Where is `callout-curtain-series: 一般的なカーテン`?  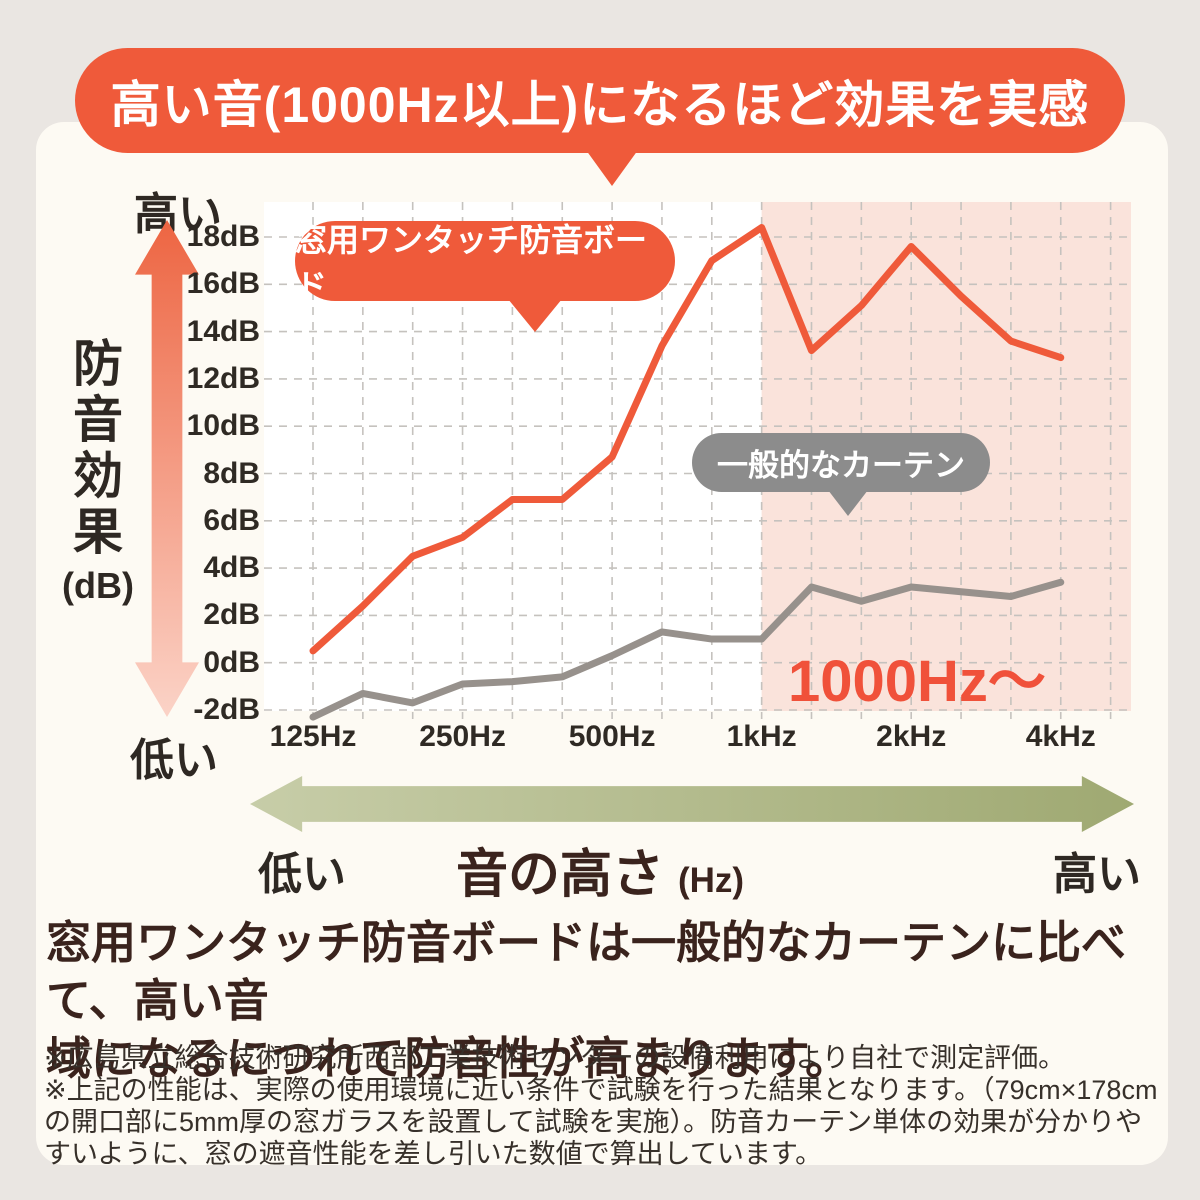 callout-curtain-series: 一般的なカーテン is located at coordinates (841, 462).